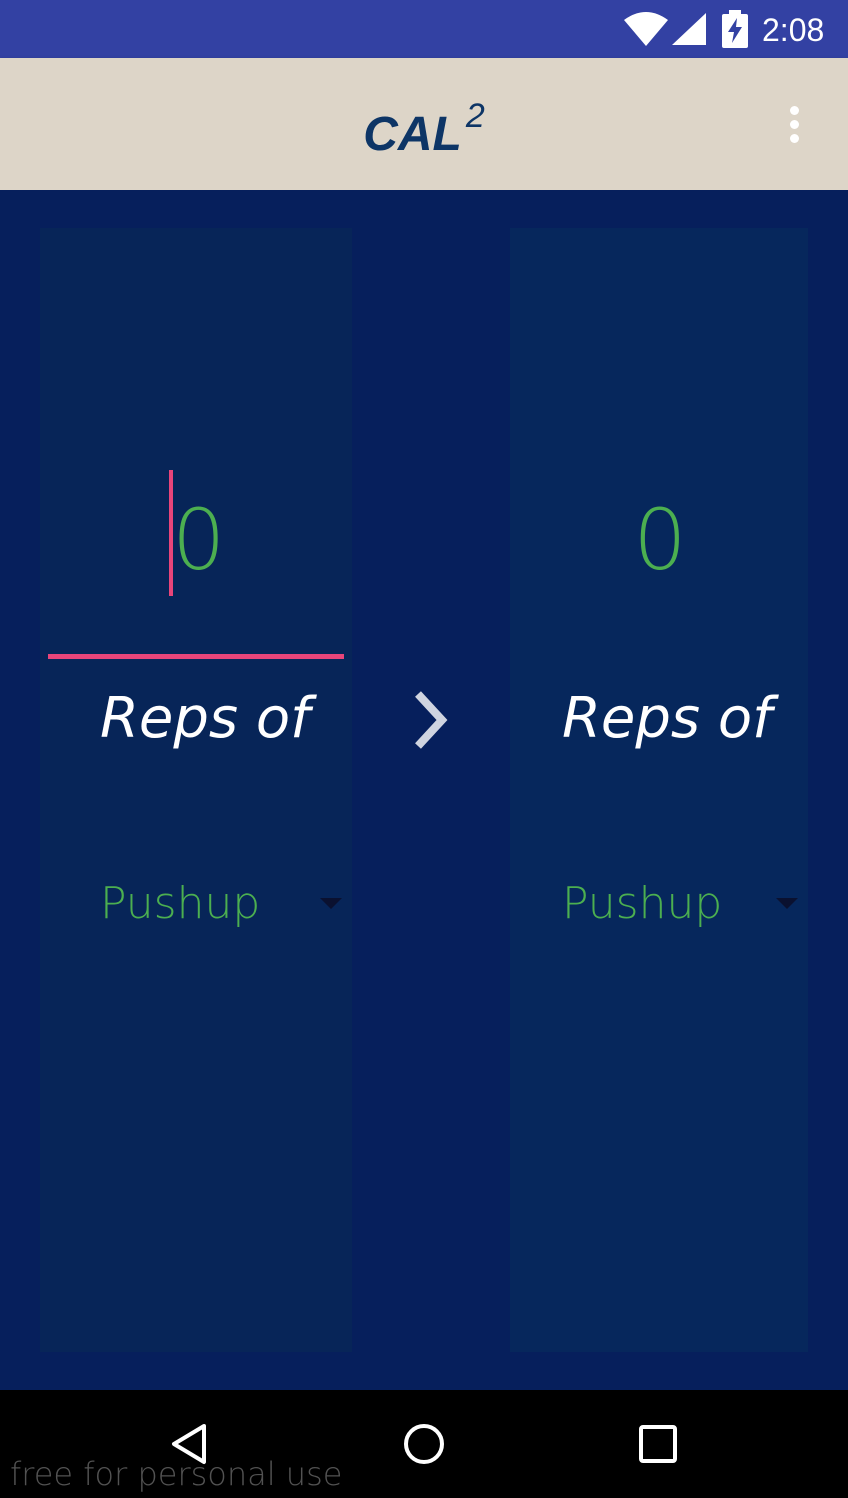 This screenshot has height=1498, width=848. Describe the element at coordinates (205, 718) in the screenshot. I see `source-reps-label: Reps of` at that location.